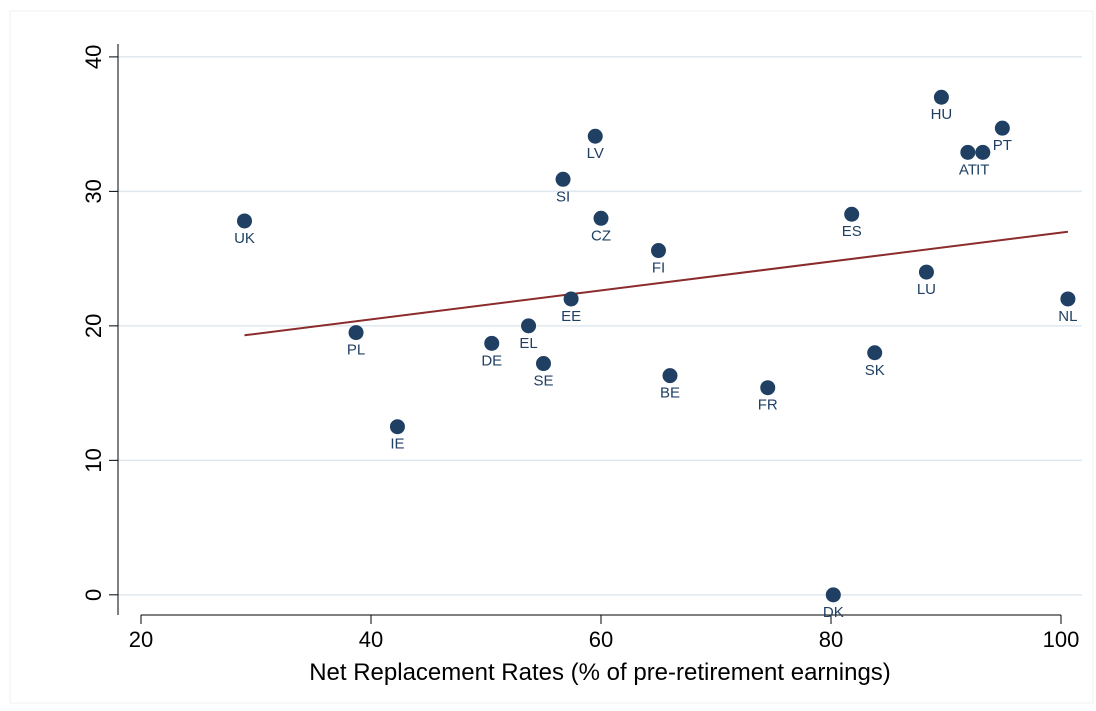 The image size is (1096, 711). Describe the element at coordinates (1002, 128) in the screenshot. I see `data-point-pt` at that location.